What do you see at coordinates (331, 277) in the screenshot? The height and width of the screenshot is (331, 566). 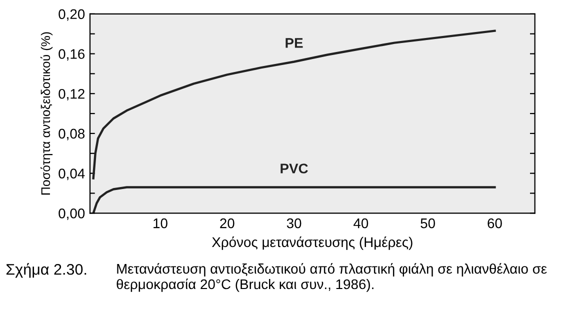 I see `text: Μετανάστευση αντιοξειδωτικού από πλαστική φιάλη σε ηλιανθέλαιο σε θερμοκρασία 20°C (Bruck και συν., 1986).` at bounding box center [331, 277].